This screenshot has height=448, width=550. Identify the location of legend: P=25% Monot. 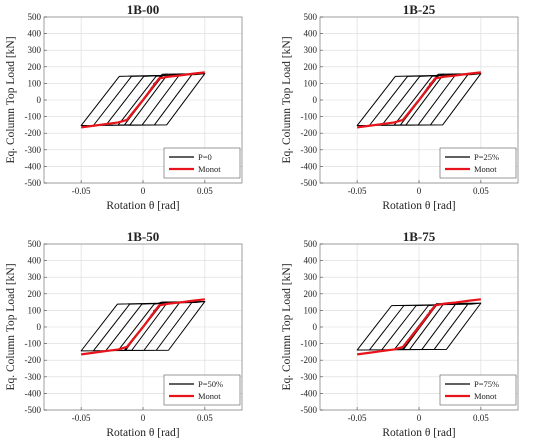
(478, 163).